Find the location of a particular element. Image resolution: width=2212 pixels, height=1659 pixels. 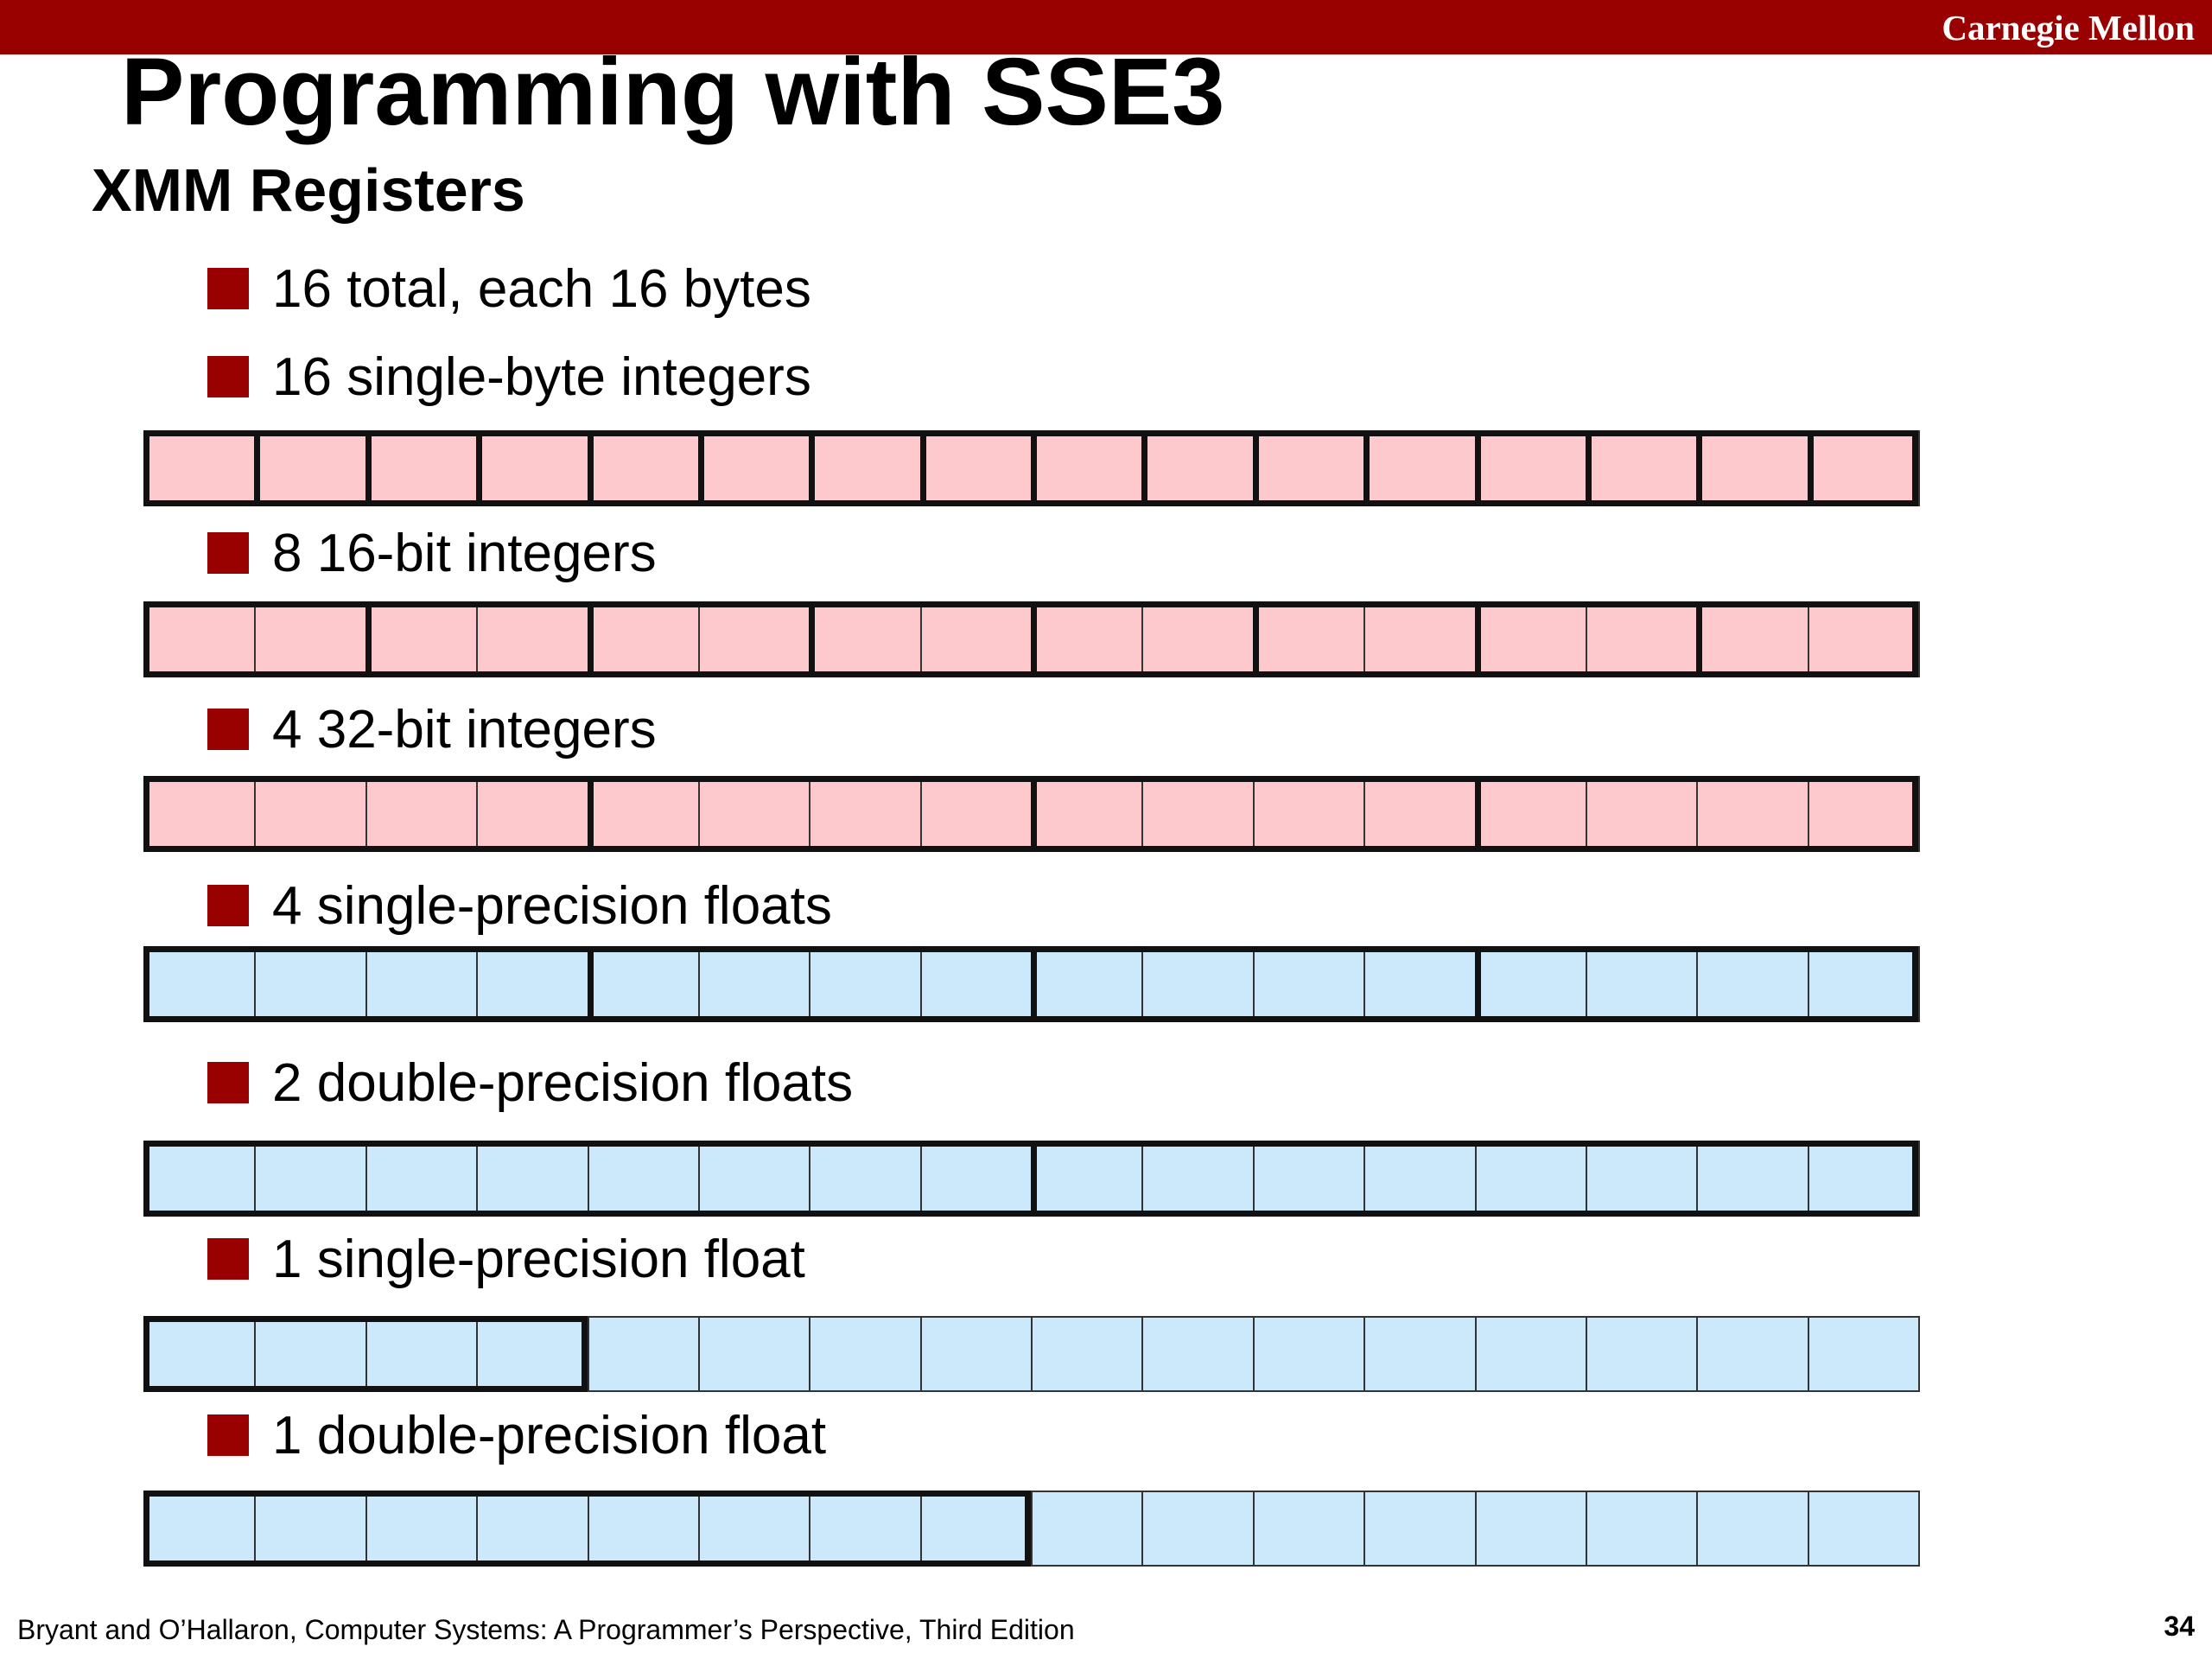

top-banner: Carnegie Mellon is located at coordinates (1106, 27).